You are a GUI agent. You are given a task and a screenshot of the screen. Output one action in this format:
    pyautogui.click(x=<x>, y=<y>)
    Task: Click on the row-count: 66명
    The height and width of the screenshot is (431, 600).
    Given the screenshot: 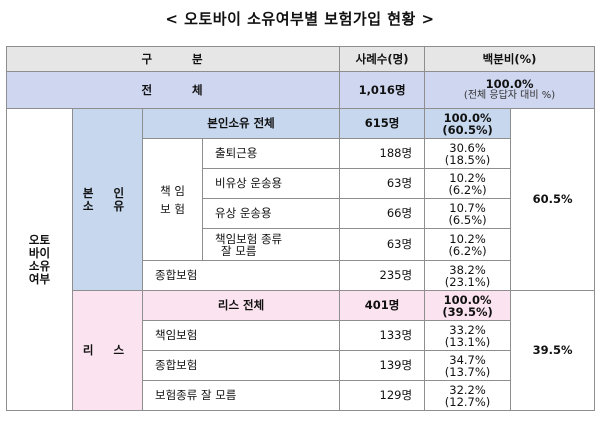 What is the action you would take?
    pyautogui.click(x=382, y=213)
    